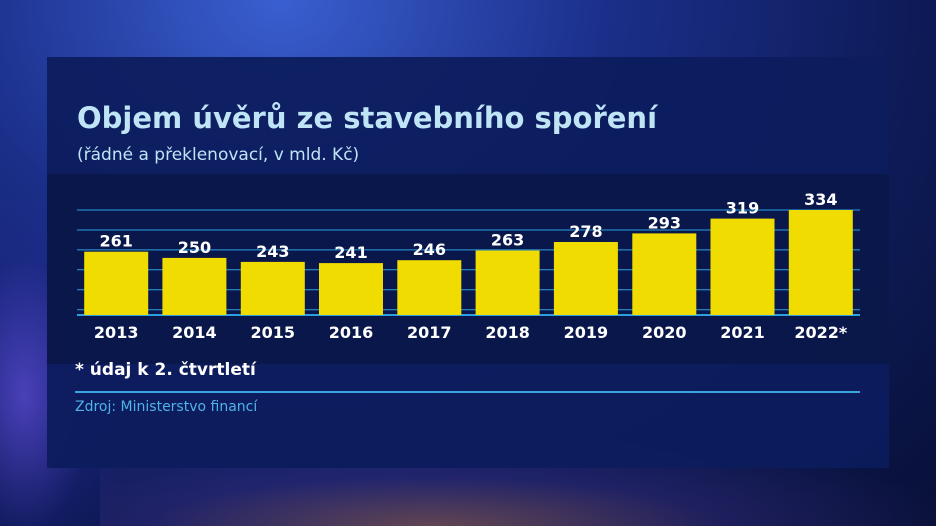 The image size is (936, 526). I want to click on bar-value-label: 243, so click(272, 251).